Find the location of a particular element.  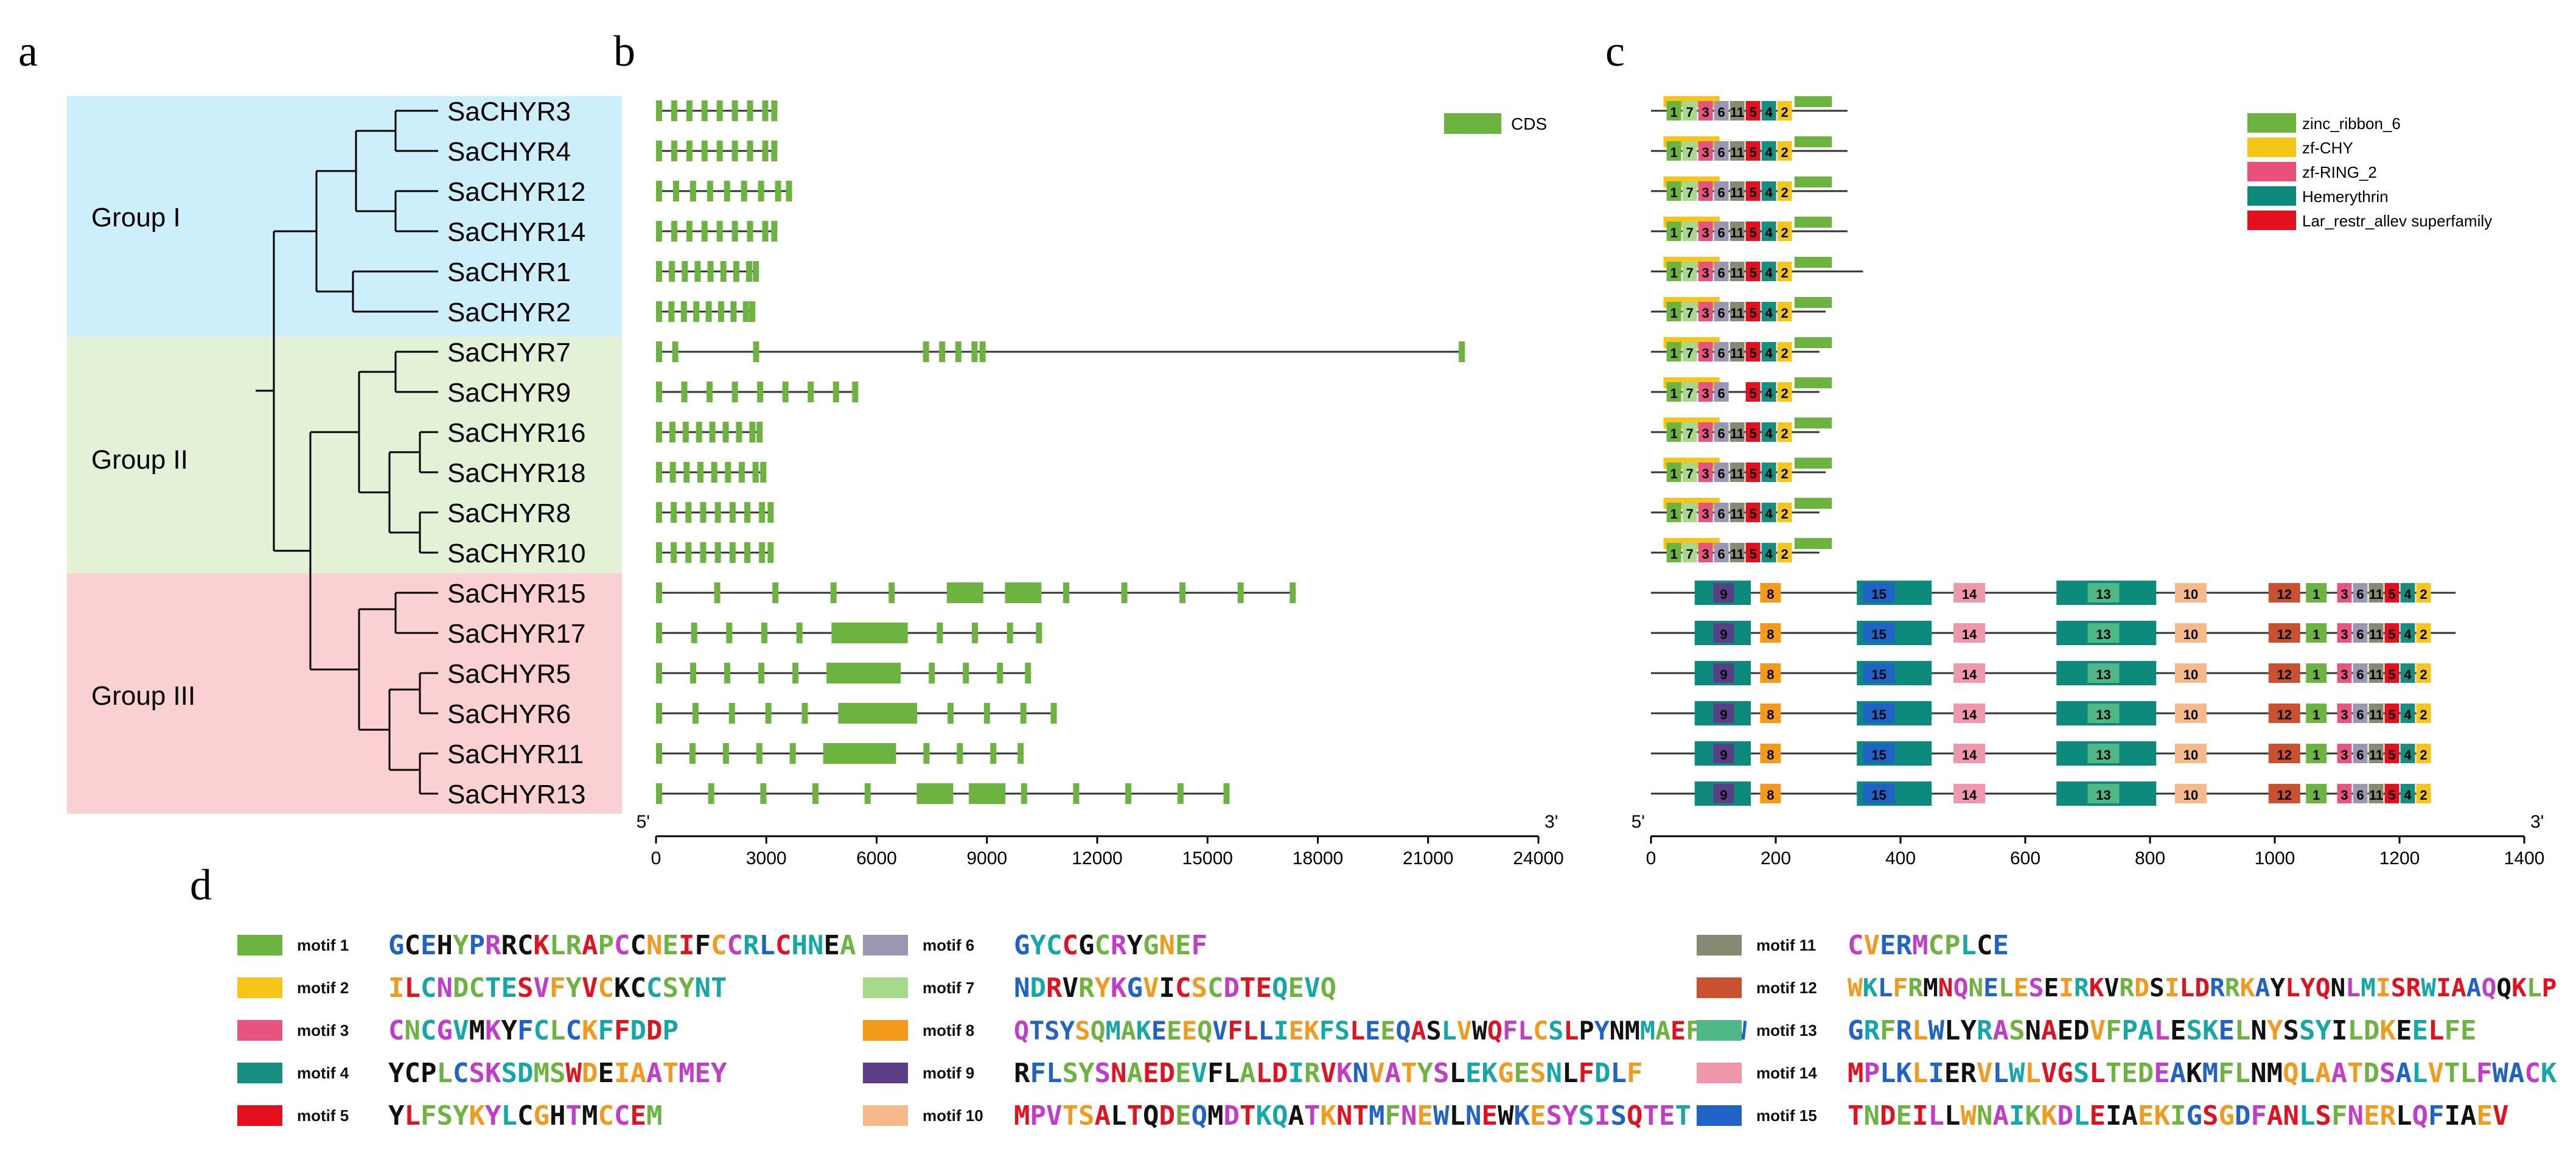

group-1-background is located at coordinates (344, 216).